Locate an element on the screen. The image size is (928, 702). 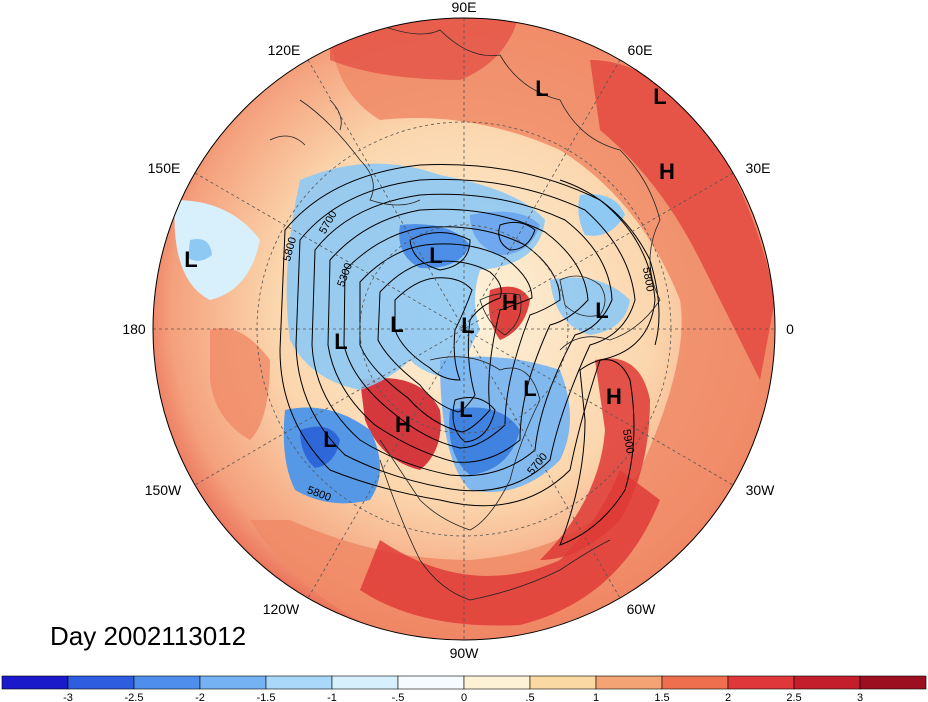
colorbar-tick-label: 1.5 is located at coordinates (661, 697).